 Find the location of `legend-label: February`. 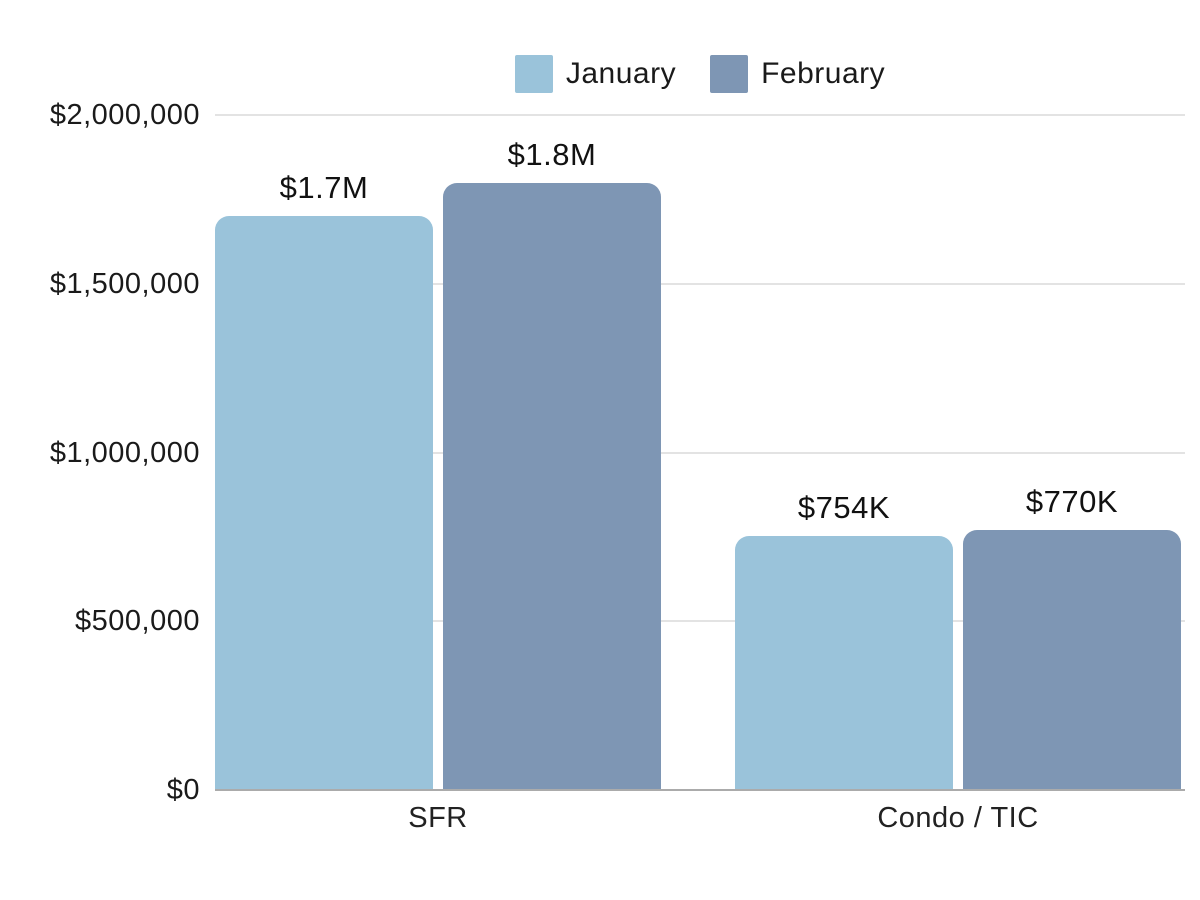

legend-label: February is located at coordinates (823, 73).